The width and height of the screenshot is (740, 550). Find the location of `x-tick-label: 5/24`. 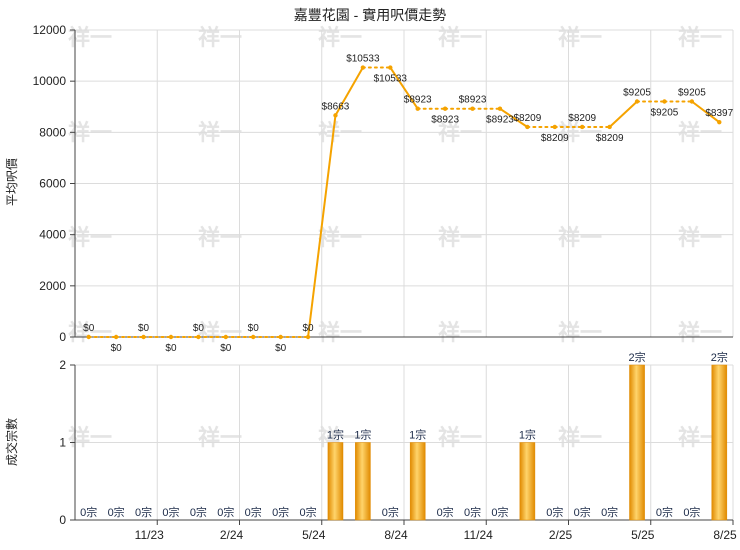

x-tick-label: 5/24 is located at coordinates (314, 535).